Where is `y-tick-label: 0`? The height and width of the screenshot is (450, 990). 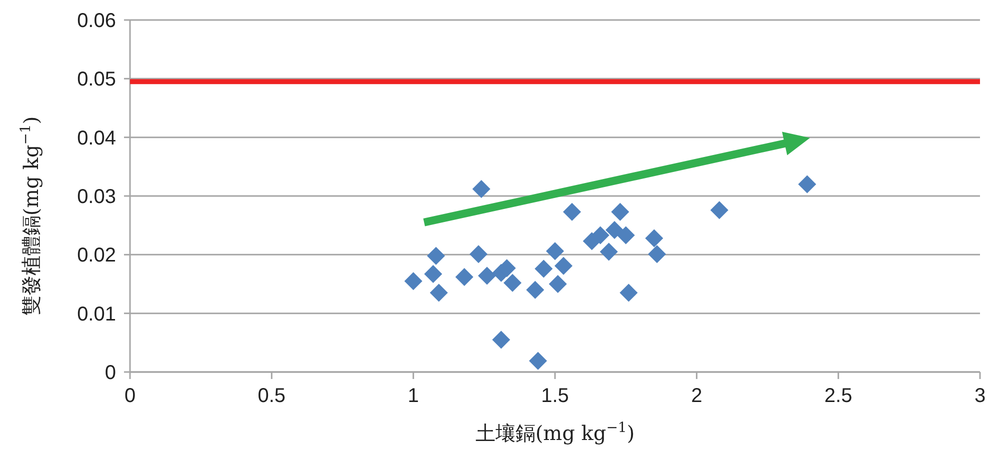
y-tick-label: 0 is located at coordinates (110, 373).